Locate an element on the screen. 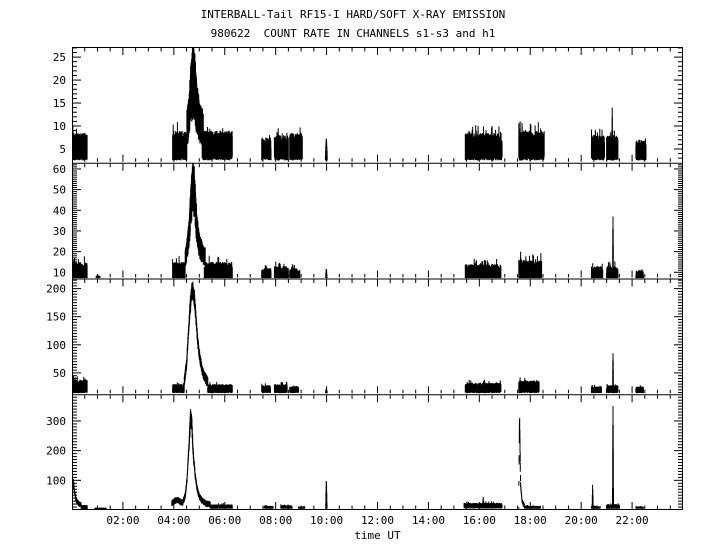 The width and height of the screenshot is (720, 550). svg-text: 30 is located at coordinates (59, 231).